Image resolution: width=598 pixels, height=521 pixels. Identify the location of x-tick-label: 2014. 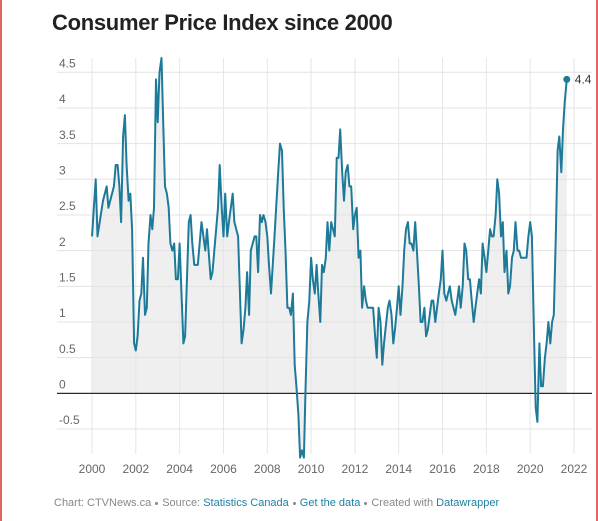
(398, 469).